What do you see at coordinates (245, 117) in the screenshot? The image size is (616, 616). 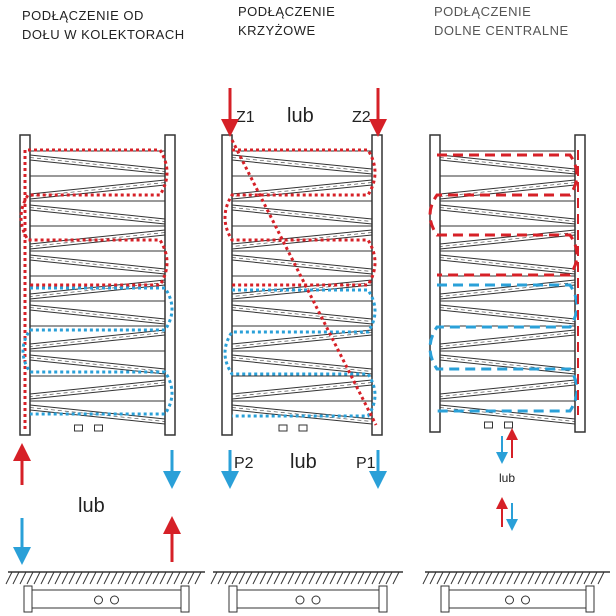 I see `label: Z1` at bounding box center [245, 117].